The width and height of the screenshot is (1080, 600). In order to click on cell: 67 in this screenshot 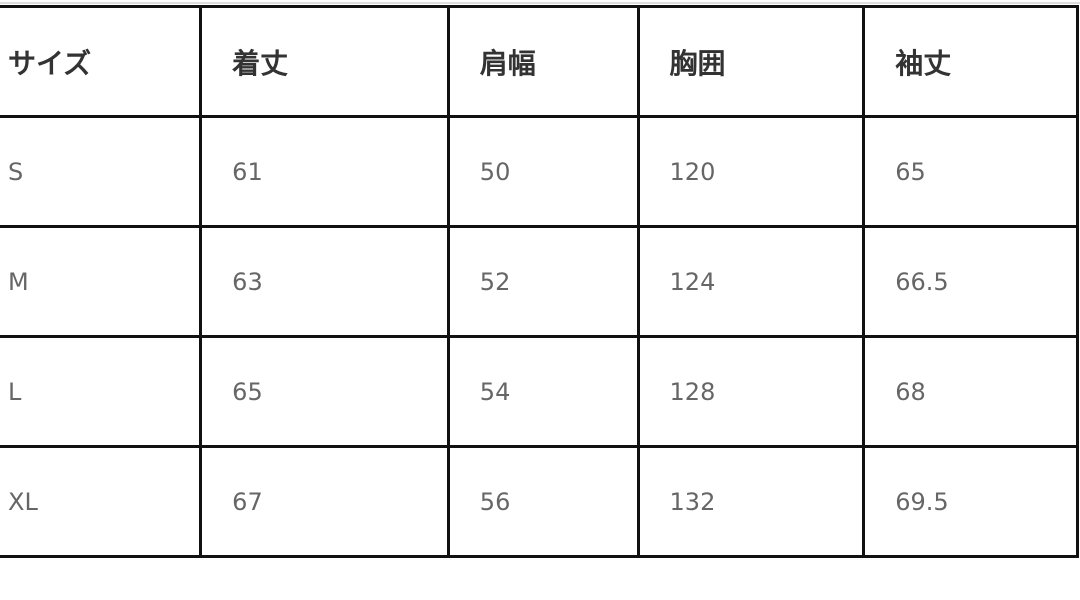, I will do `click(324, 501)`.